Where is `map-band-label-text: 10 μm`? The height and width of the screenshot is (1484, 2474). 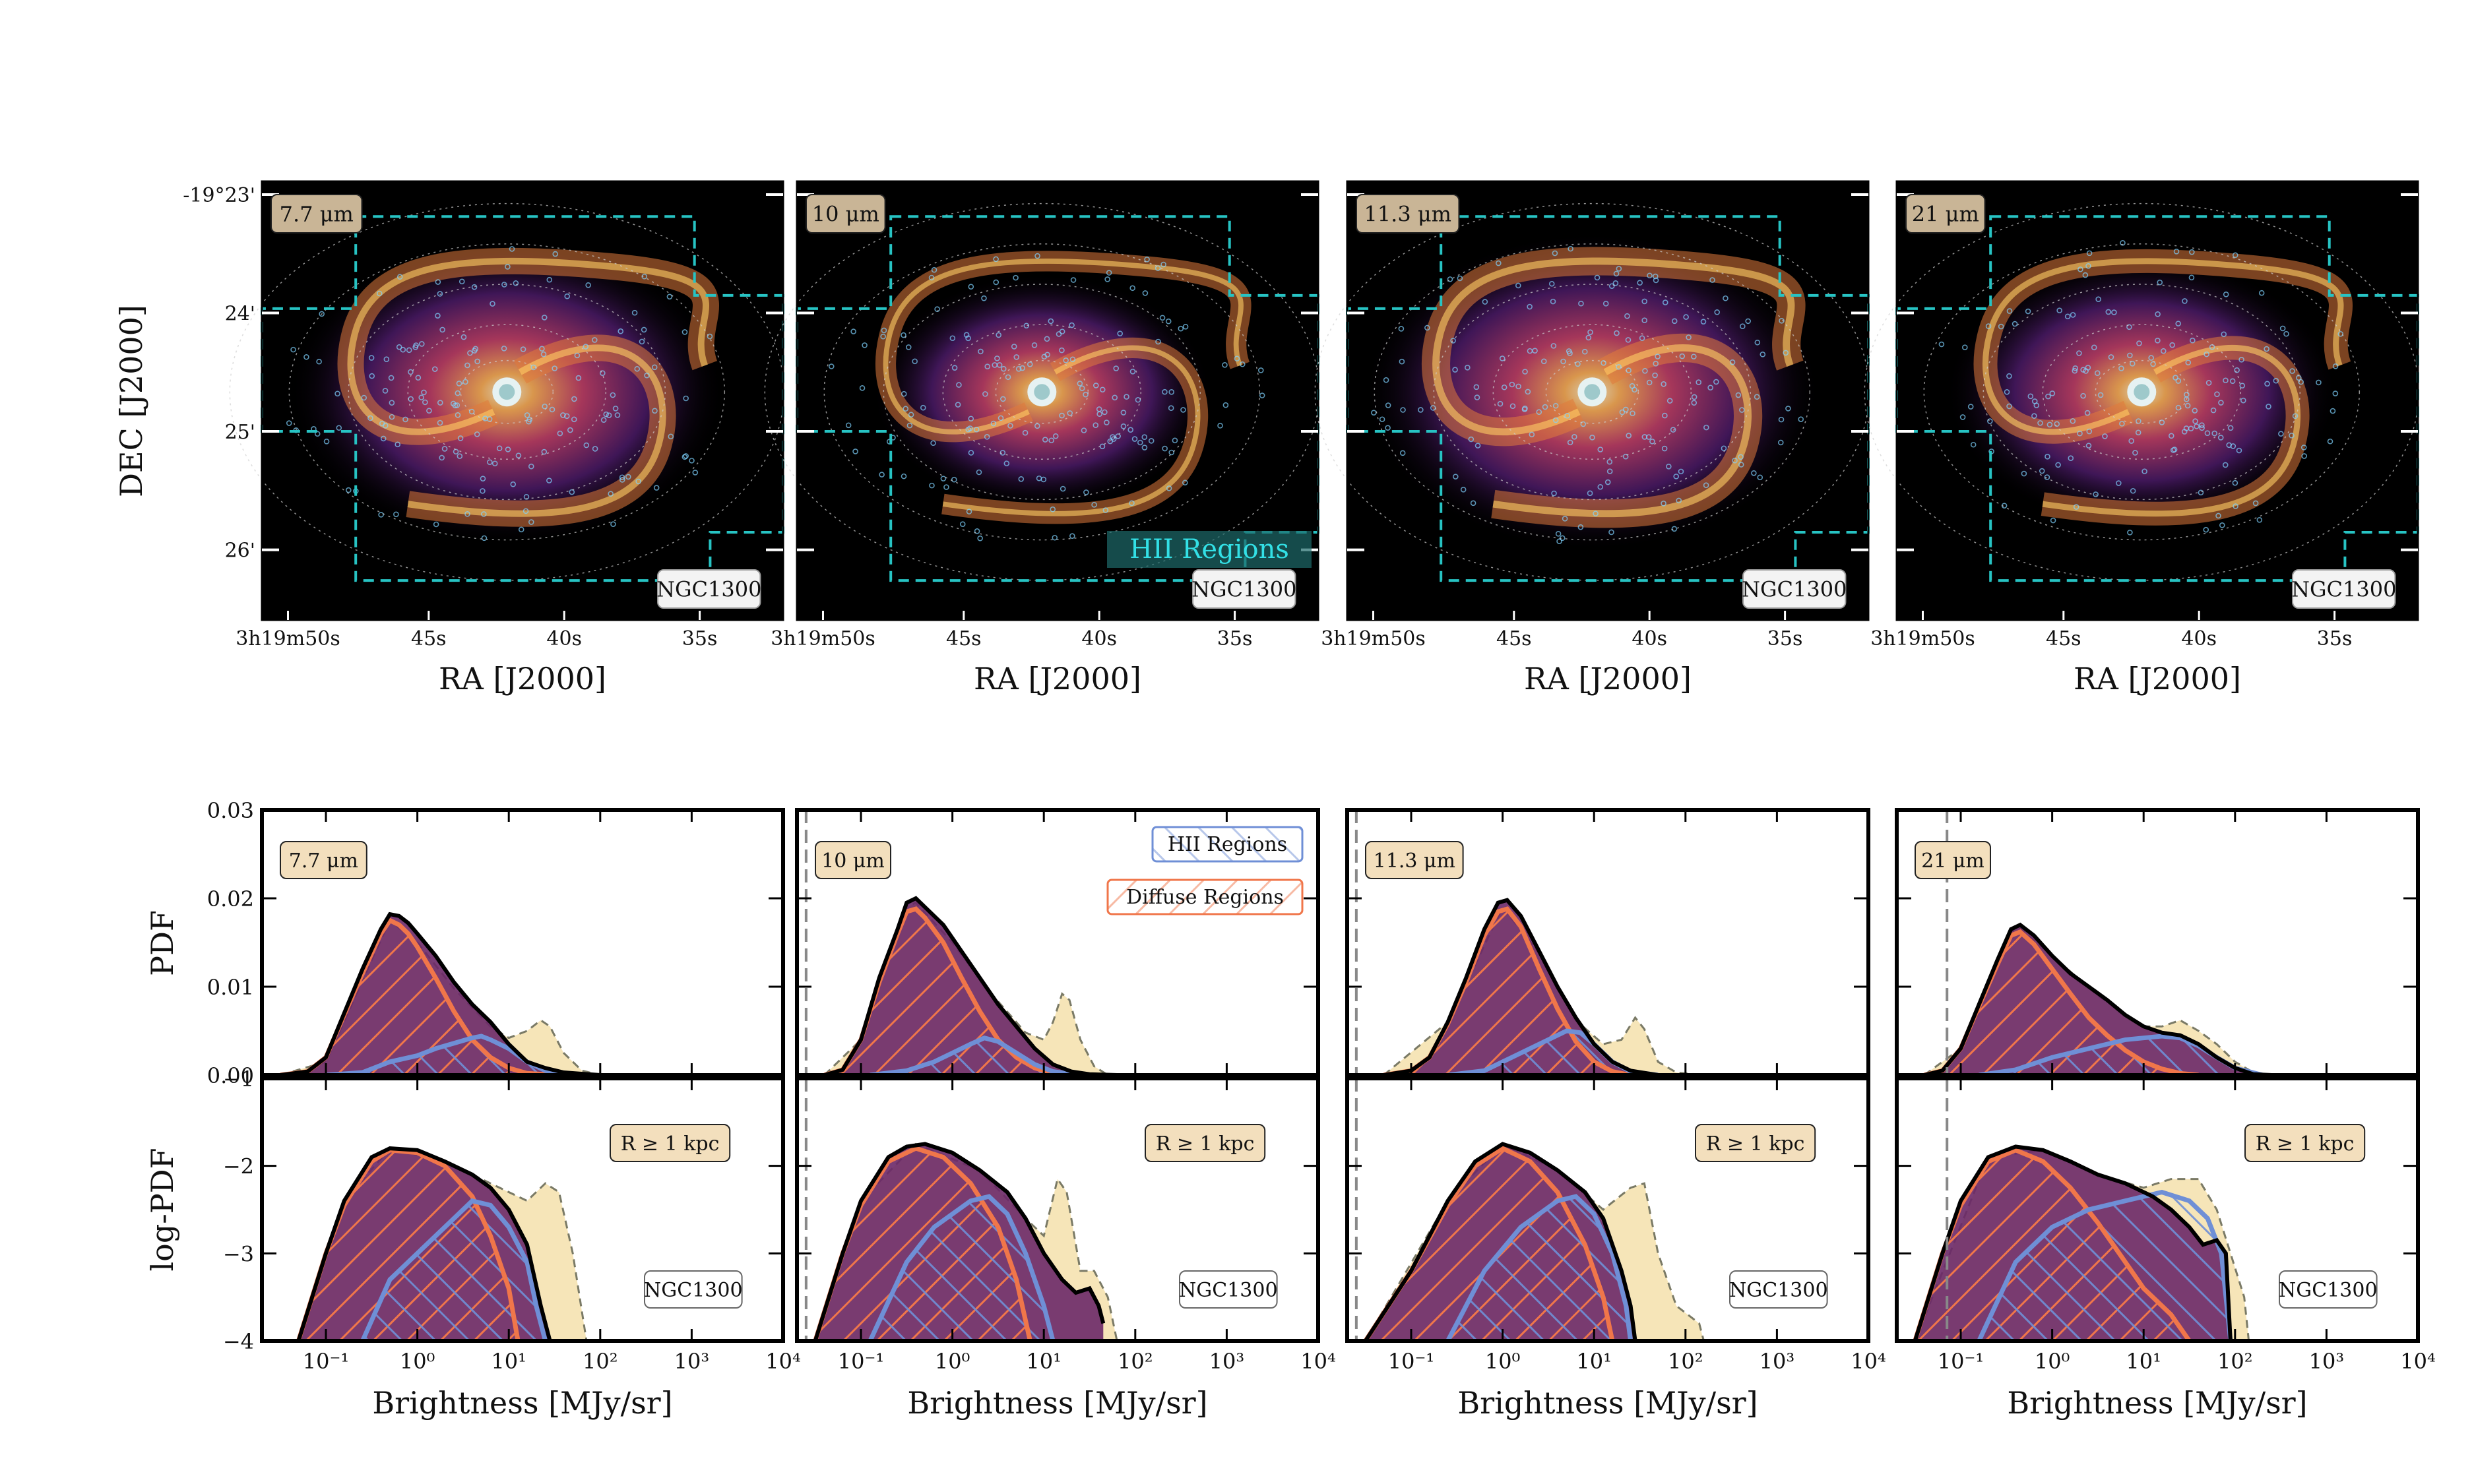
map-band-label-text: 10 μm is located at coordinates (845, 215).